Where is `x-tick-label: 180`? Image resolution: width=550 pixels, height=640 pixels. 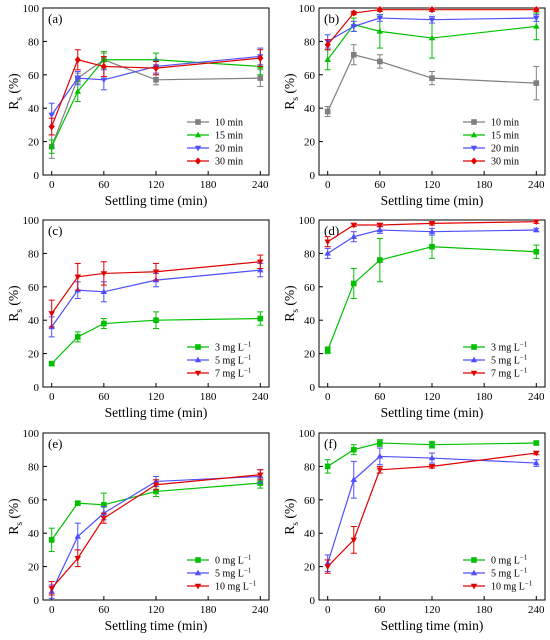 x-tick-label: 180 is located at coordinates (484, 185).